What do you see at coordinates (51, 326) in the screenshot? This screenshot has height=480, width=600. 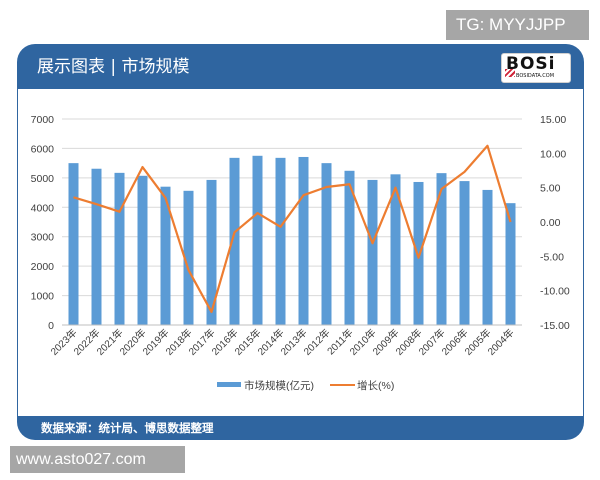 I see `left-axis-tick: 0` at bounding box center [51, 326].